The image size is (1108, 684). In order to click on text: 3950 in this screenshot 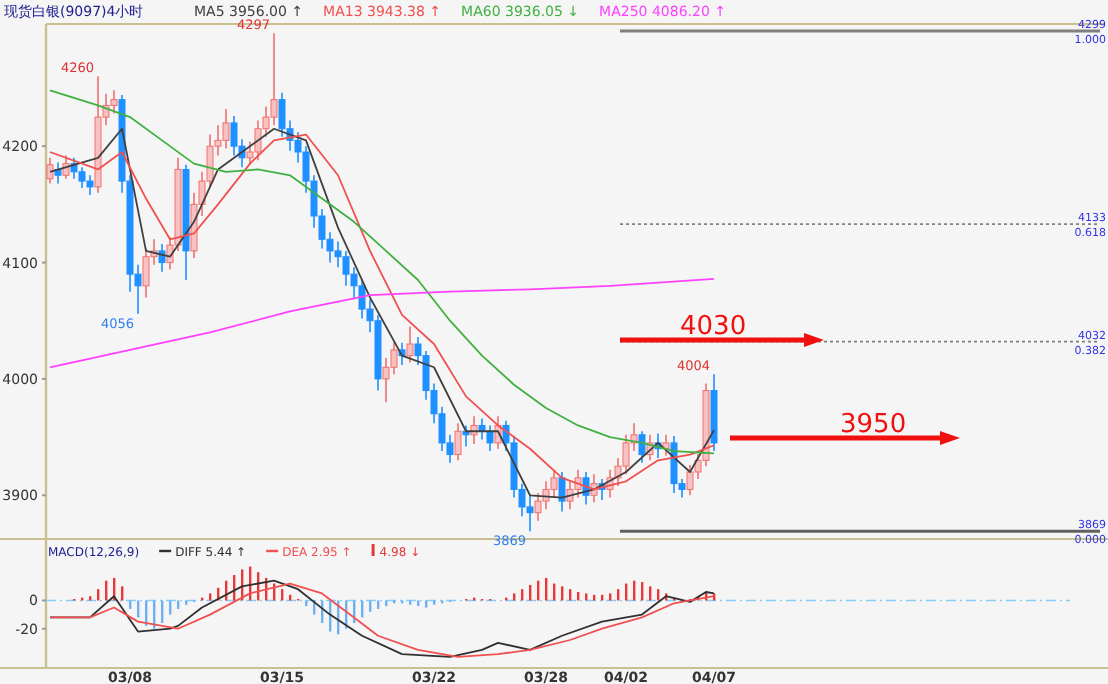, I will do `click(873, 425)`.